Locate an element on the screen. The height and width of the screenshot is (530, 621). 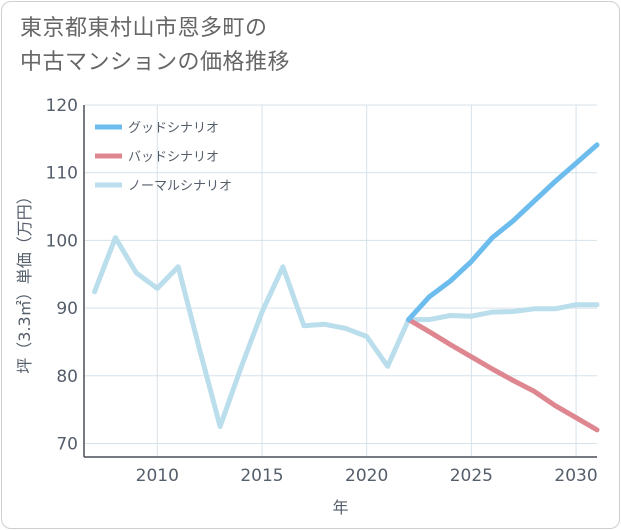
legend-label-0: グッドシナリオ is located at coordinates (173, 128).